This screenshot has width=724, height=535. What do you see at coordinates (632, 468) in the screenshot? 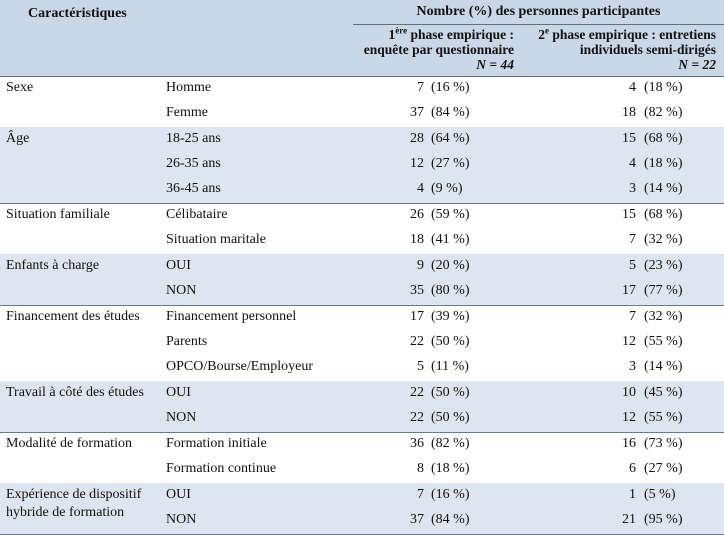
I see `phase-2-count: 6` at bounding box center [632, 468].